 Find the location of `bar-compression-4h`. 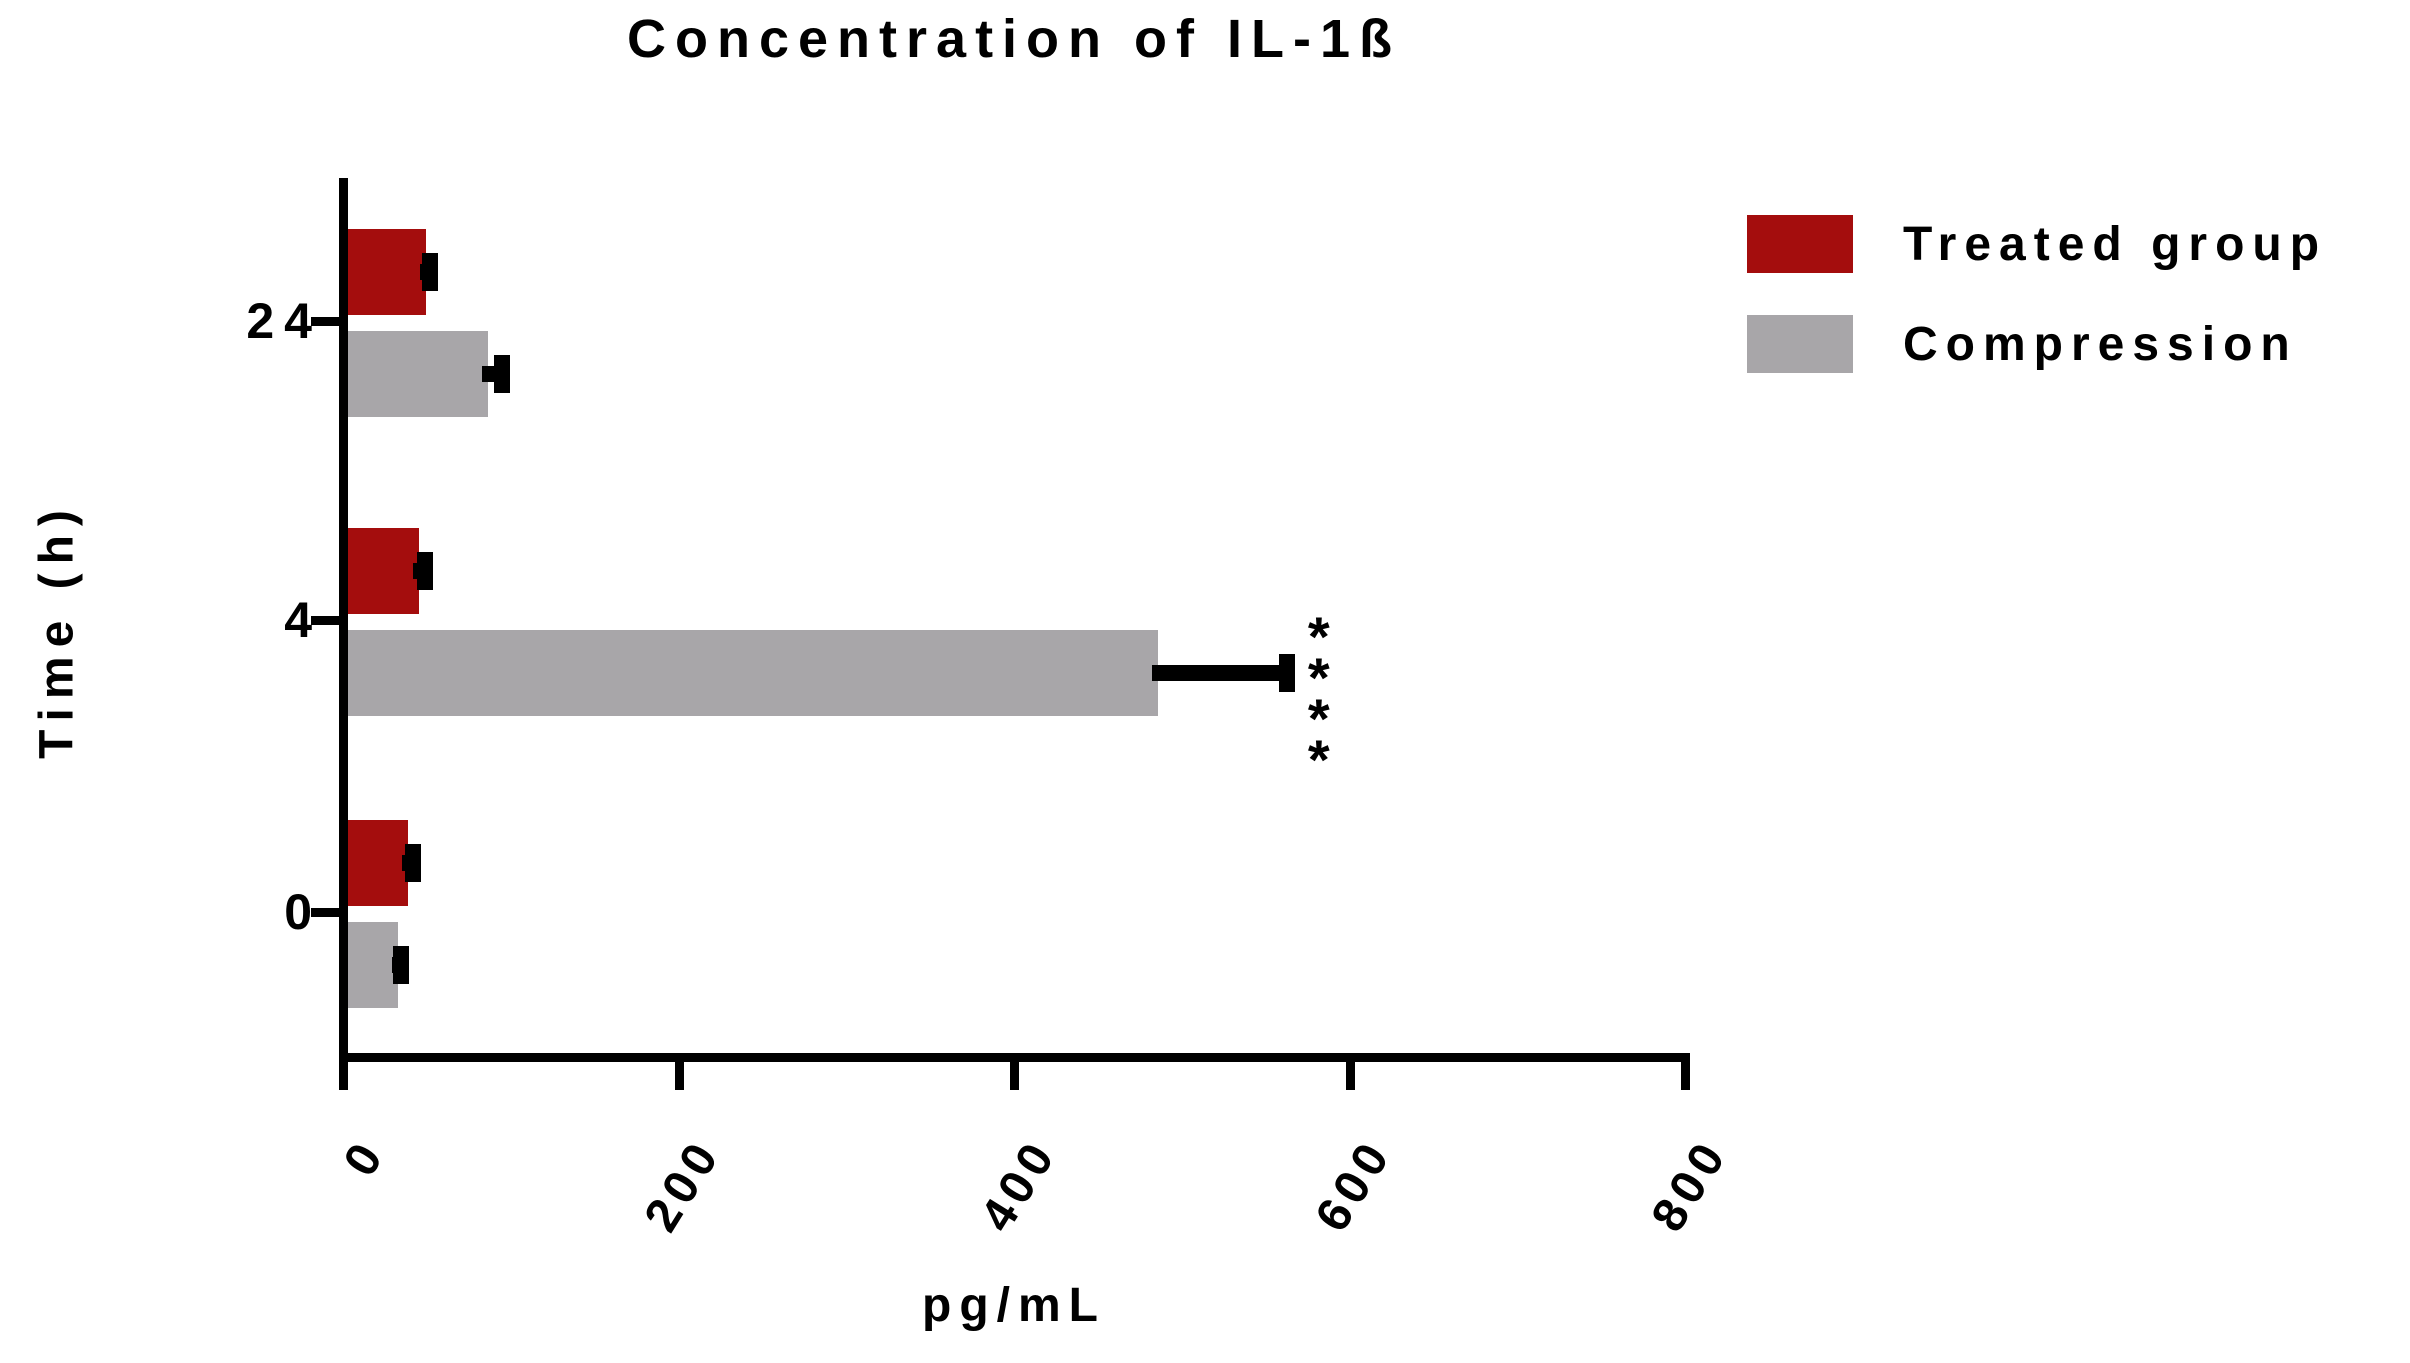

bar-compression-4h is located at coordinates (751, 673).